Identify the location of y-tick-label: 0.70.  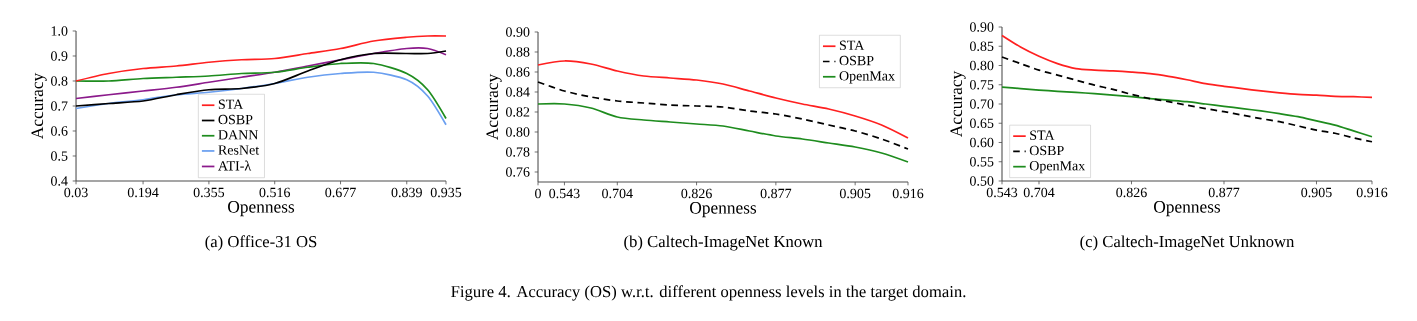
(981, 104).